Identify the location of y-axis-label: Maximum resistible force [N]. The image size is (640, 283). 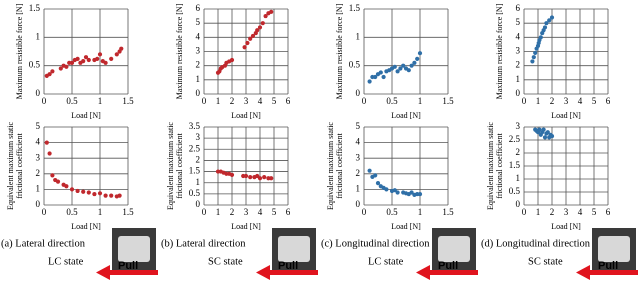
(339, 51).